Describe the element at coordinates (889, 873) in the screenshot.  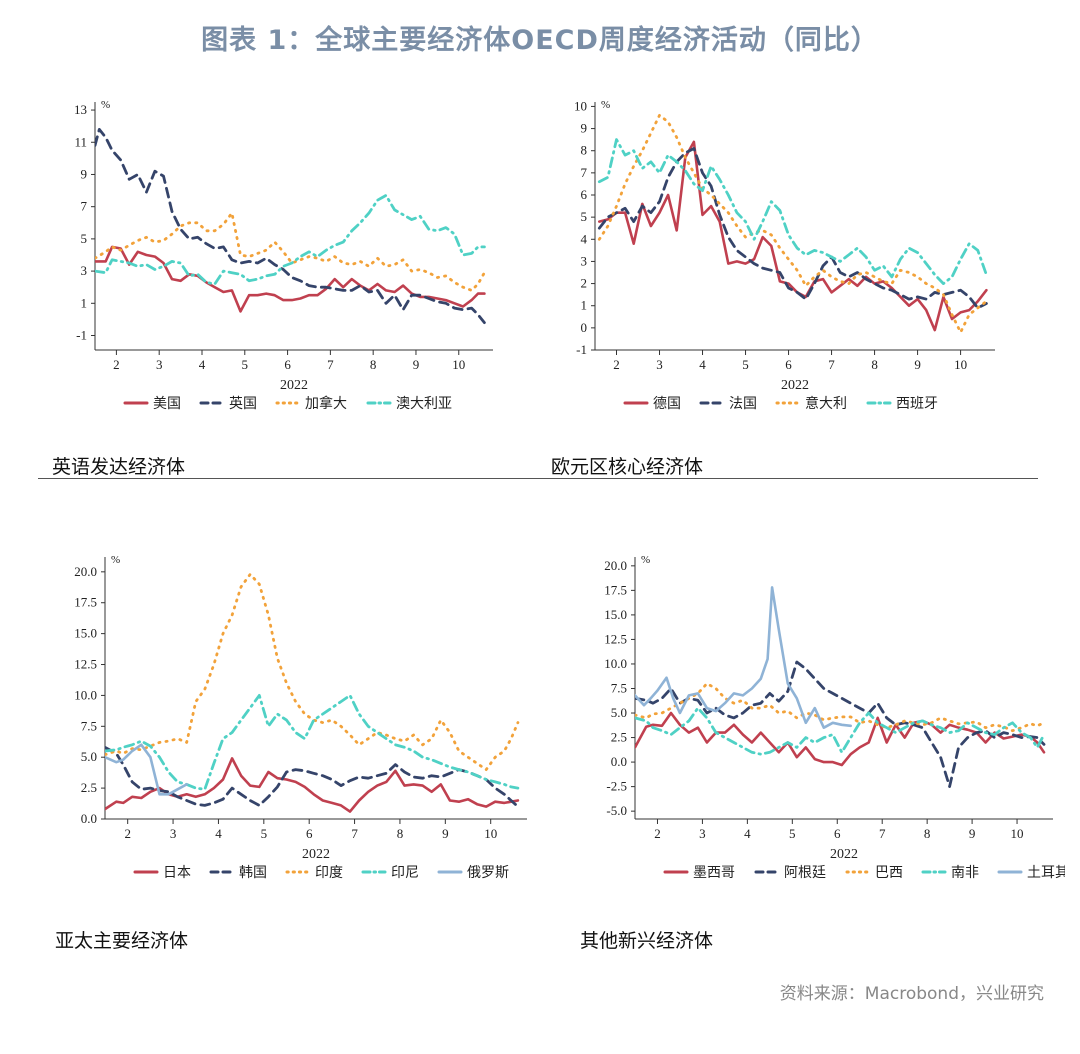
I see `legend-label: 巴西` at that location.